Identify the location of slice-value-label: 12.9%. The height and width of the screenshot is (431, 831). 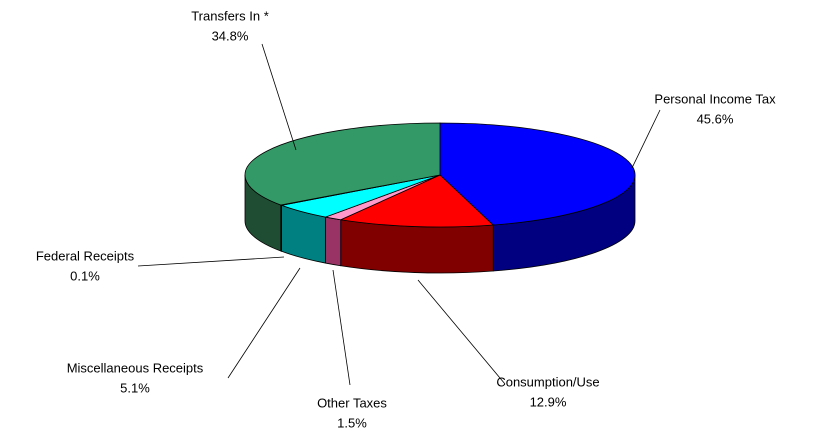
(548, 401).